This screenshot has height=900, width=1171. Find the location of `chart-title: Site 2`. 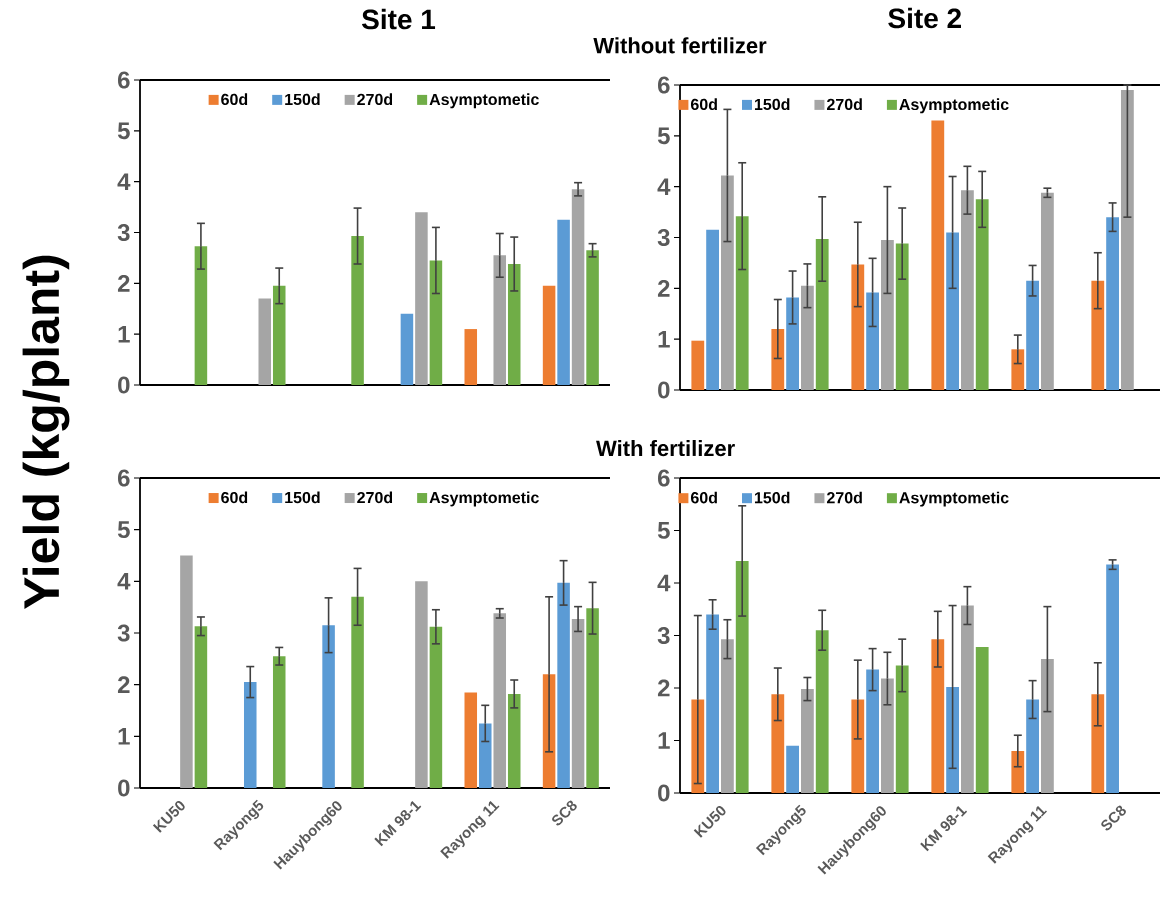

chart-title: Site 2 is located at coordinates (924, 18).